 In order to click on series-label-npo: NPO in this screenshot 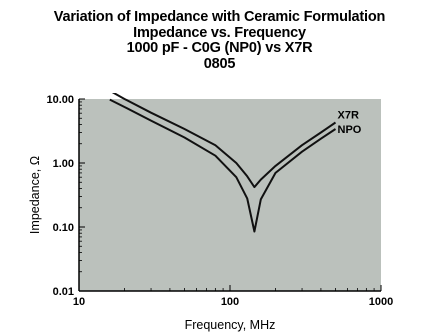, I will do `click(350, 130)`.